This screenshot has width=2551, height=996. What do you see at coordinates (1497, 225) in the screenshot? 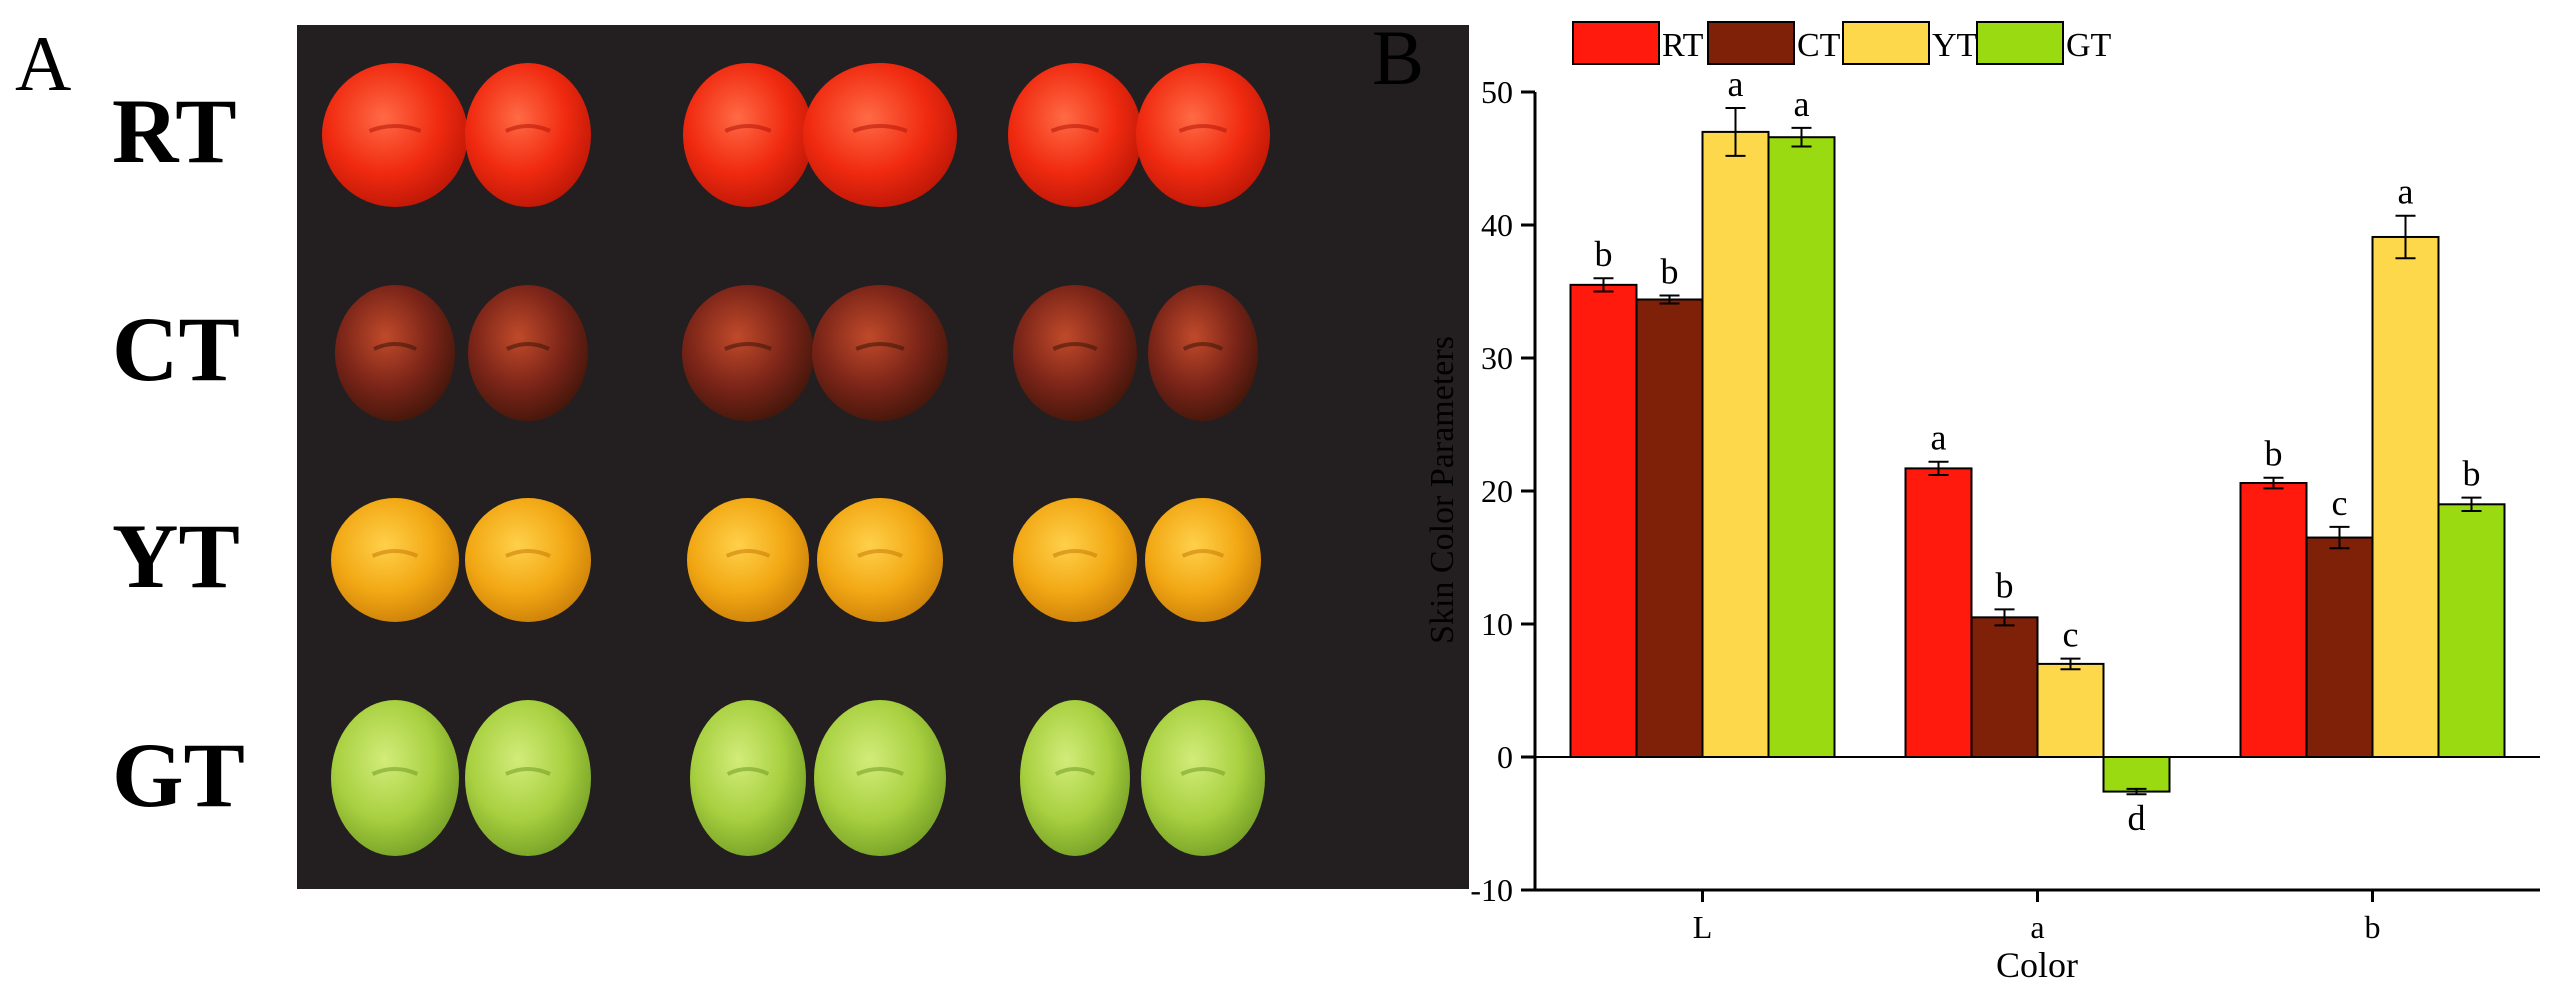
I see `y-tick-label: 40` at bounding box center [1497, 225].